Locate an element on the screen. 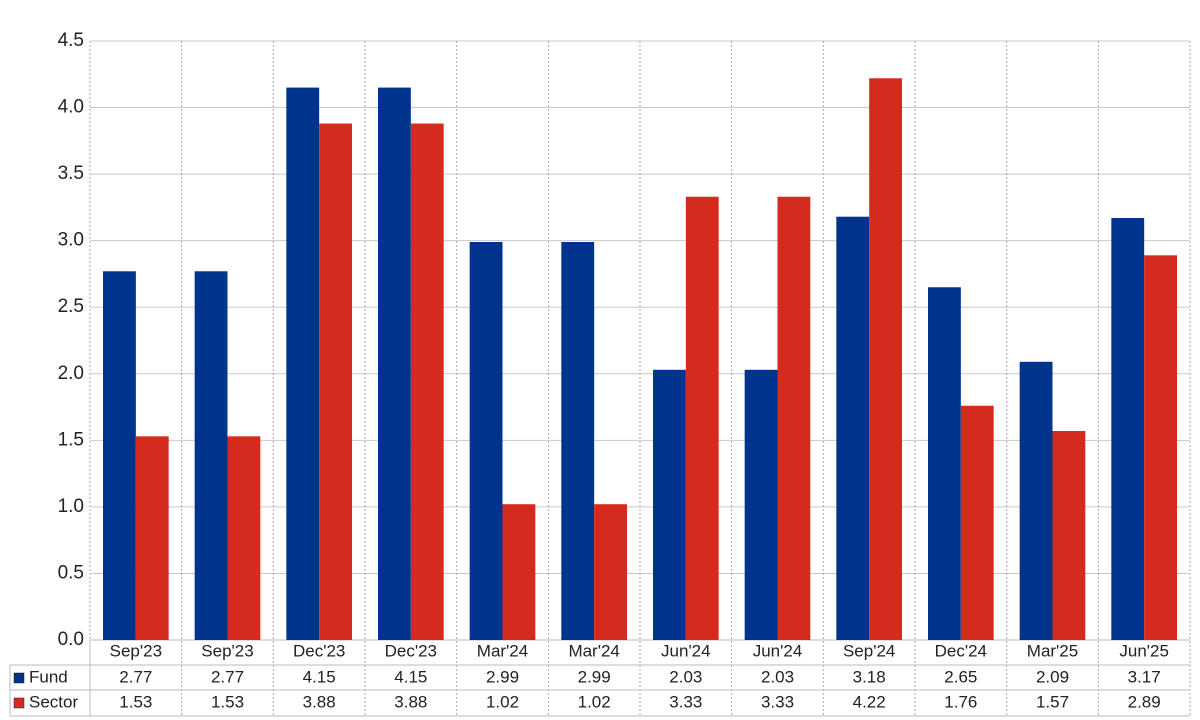 The width and height of the screenshot is (1200, 720). x-tick-label: Dec'24 is located at coordinates (961, 650).